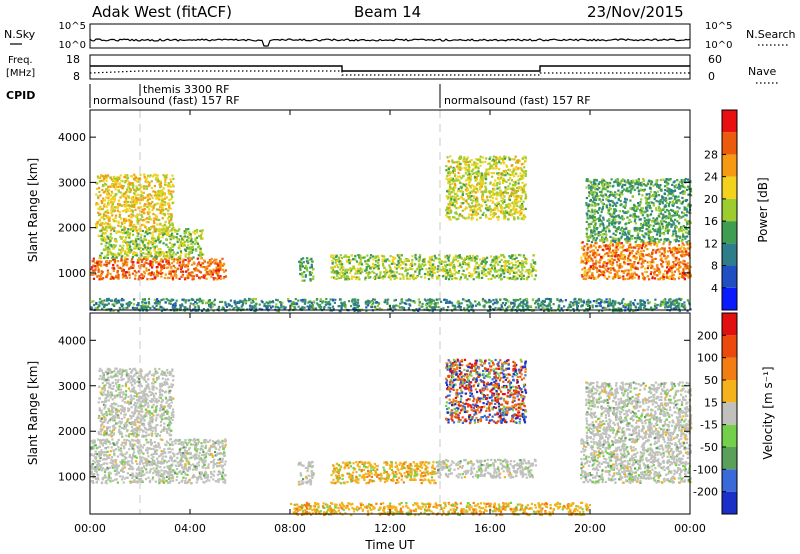  What do you see at coordinates (709, 425) in the screenshot?
I see `velocity-cbar-tick-4: -15` at bounding box center [709, 425].